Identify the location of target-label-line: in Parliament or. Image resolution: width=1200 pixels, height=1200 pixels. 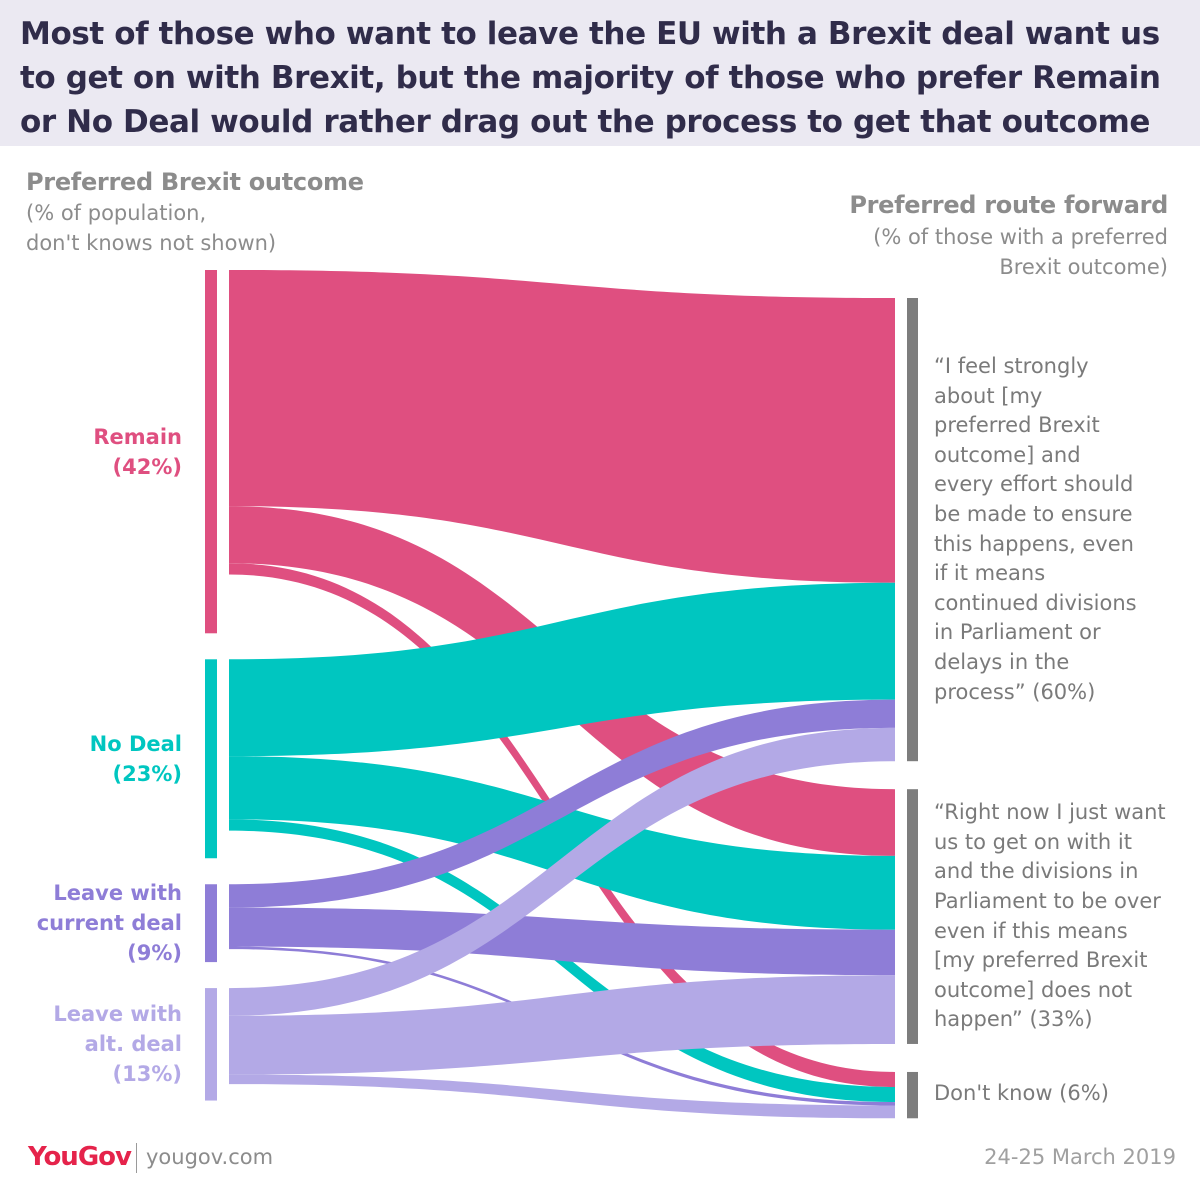
(1017, 632).